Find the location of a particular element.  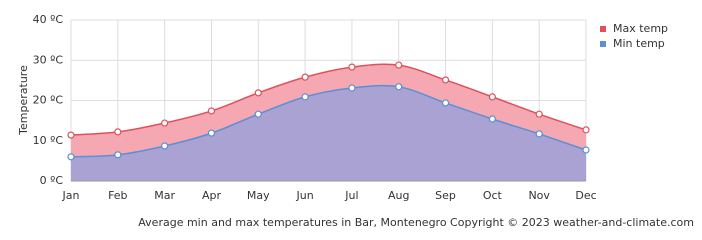

x-tick-label: Jul is located at coordinates (351, 195).